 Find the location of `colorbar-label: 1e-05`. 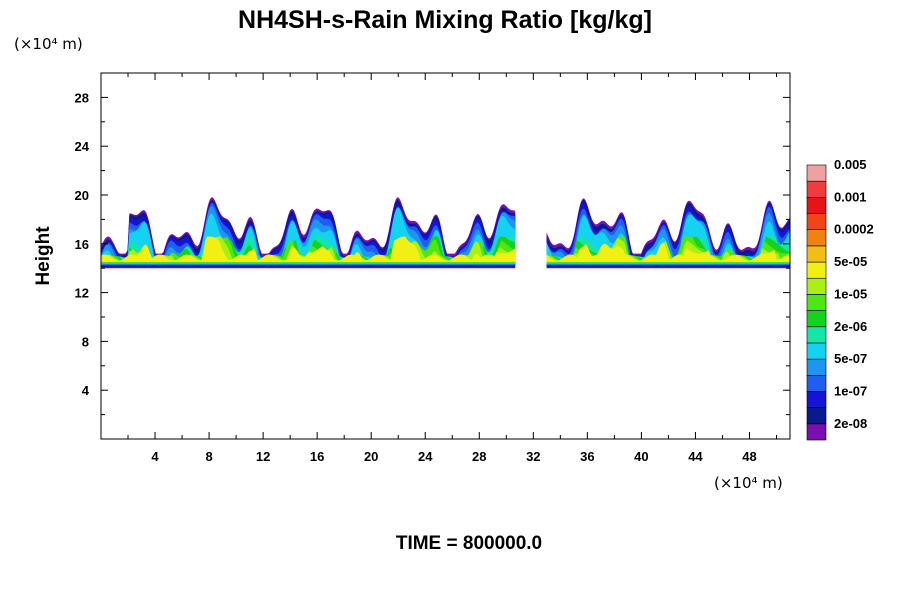

colorbar-label: 1e-05 is located at coordinates (850, 293).